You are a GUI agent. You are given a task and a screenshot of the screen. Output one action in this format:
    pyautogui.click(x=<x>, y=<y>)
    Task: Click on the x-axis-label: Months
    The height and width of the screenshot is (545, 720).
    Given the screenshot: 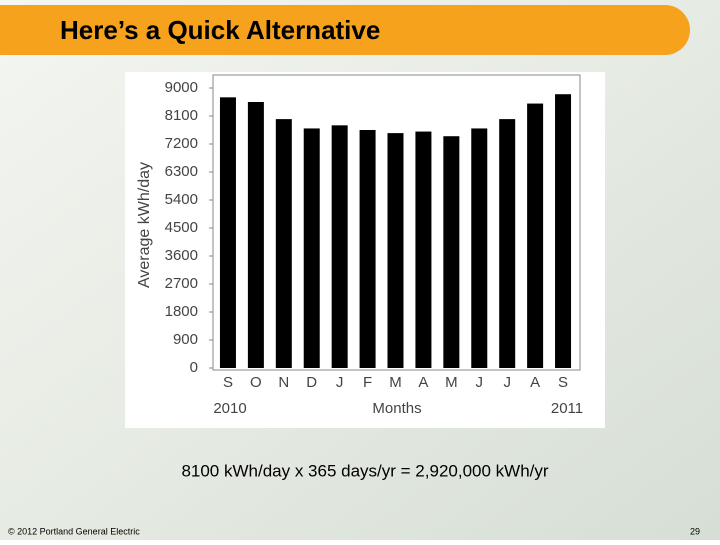 What is the action you would take?
    pyautogui.click(x=396, y=408)
    